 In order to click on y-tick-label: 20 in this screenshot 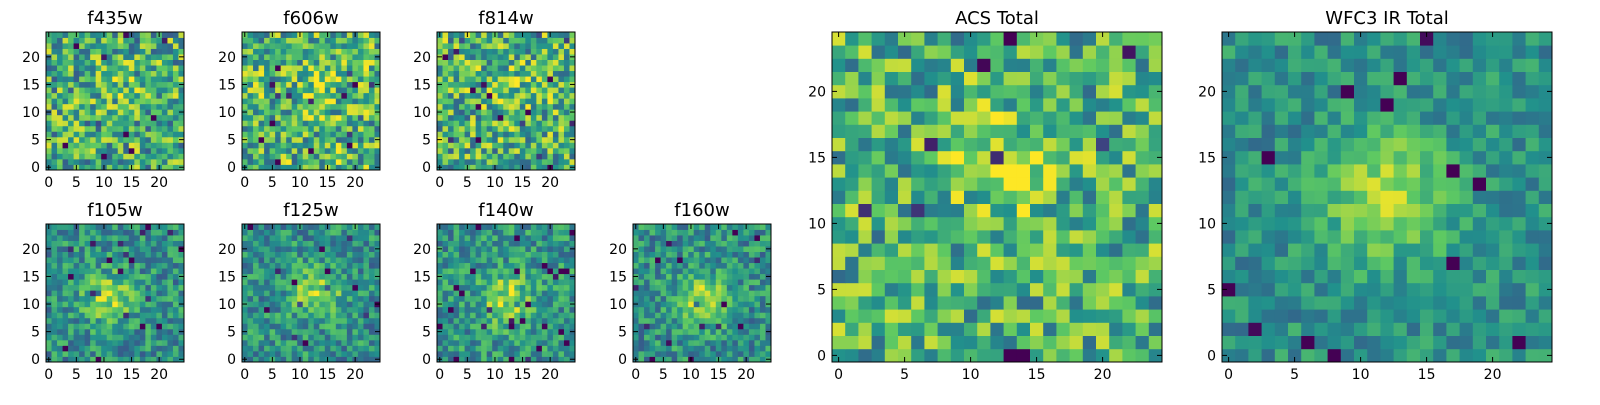, I will do `click(422, 250)`.